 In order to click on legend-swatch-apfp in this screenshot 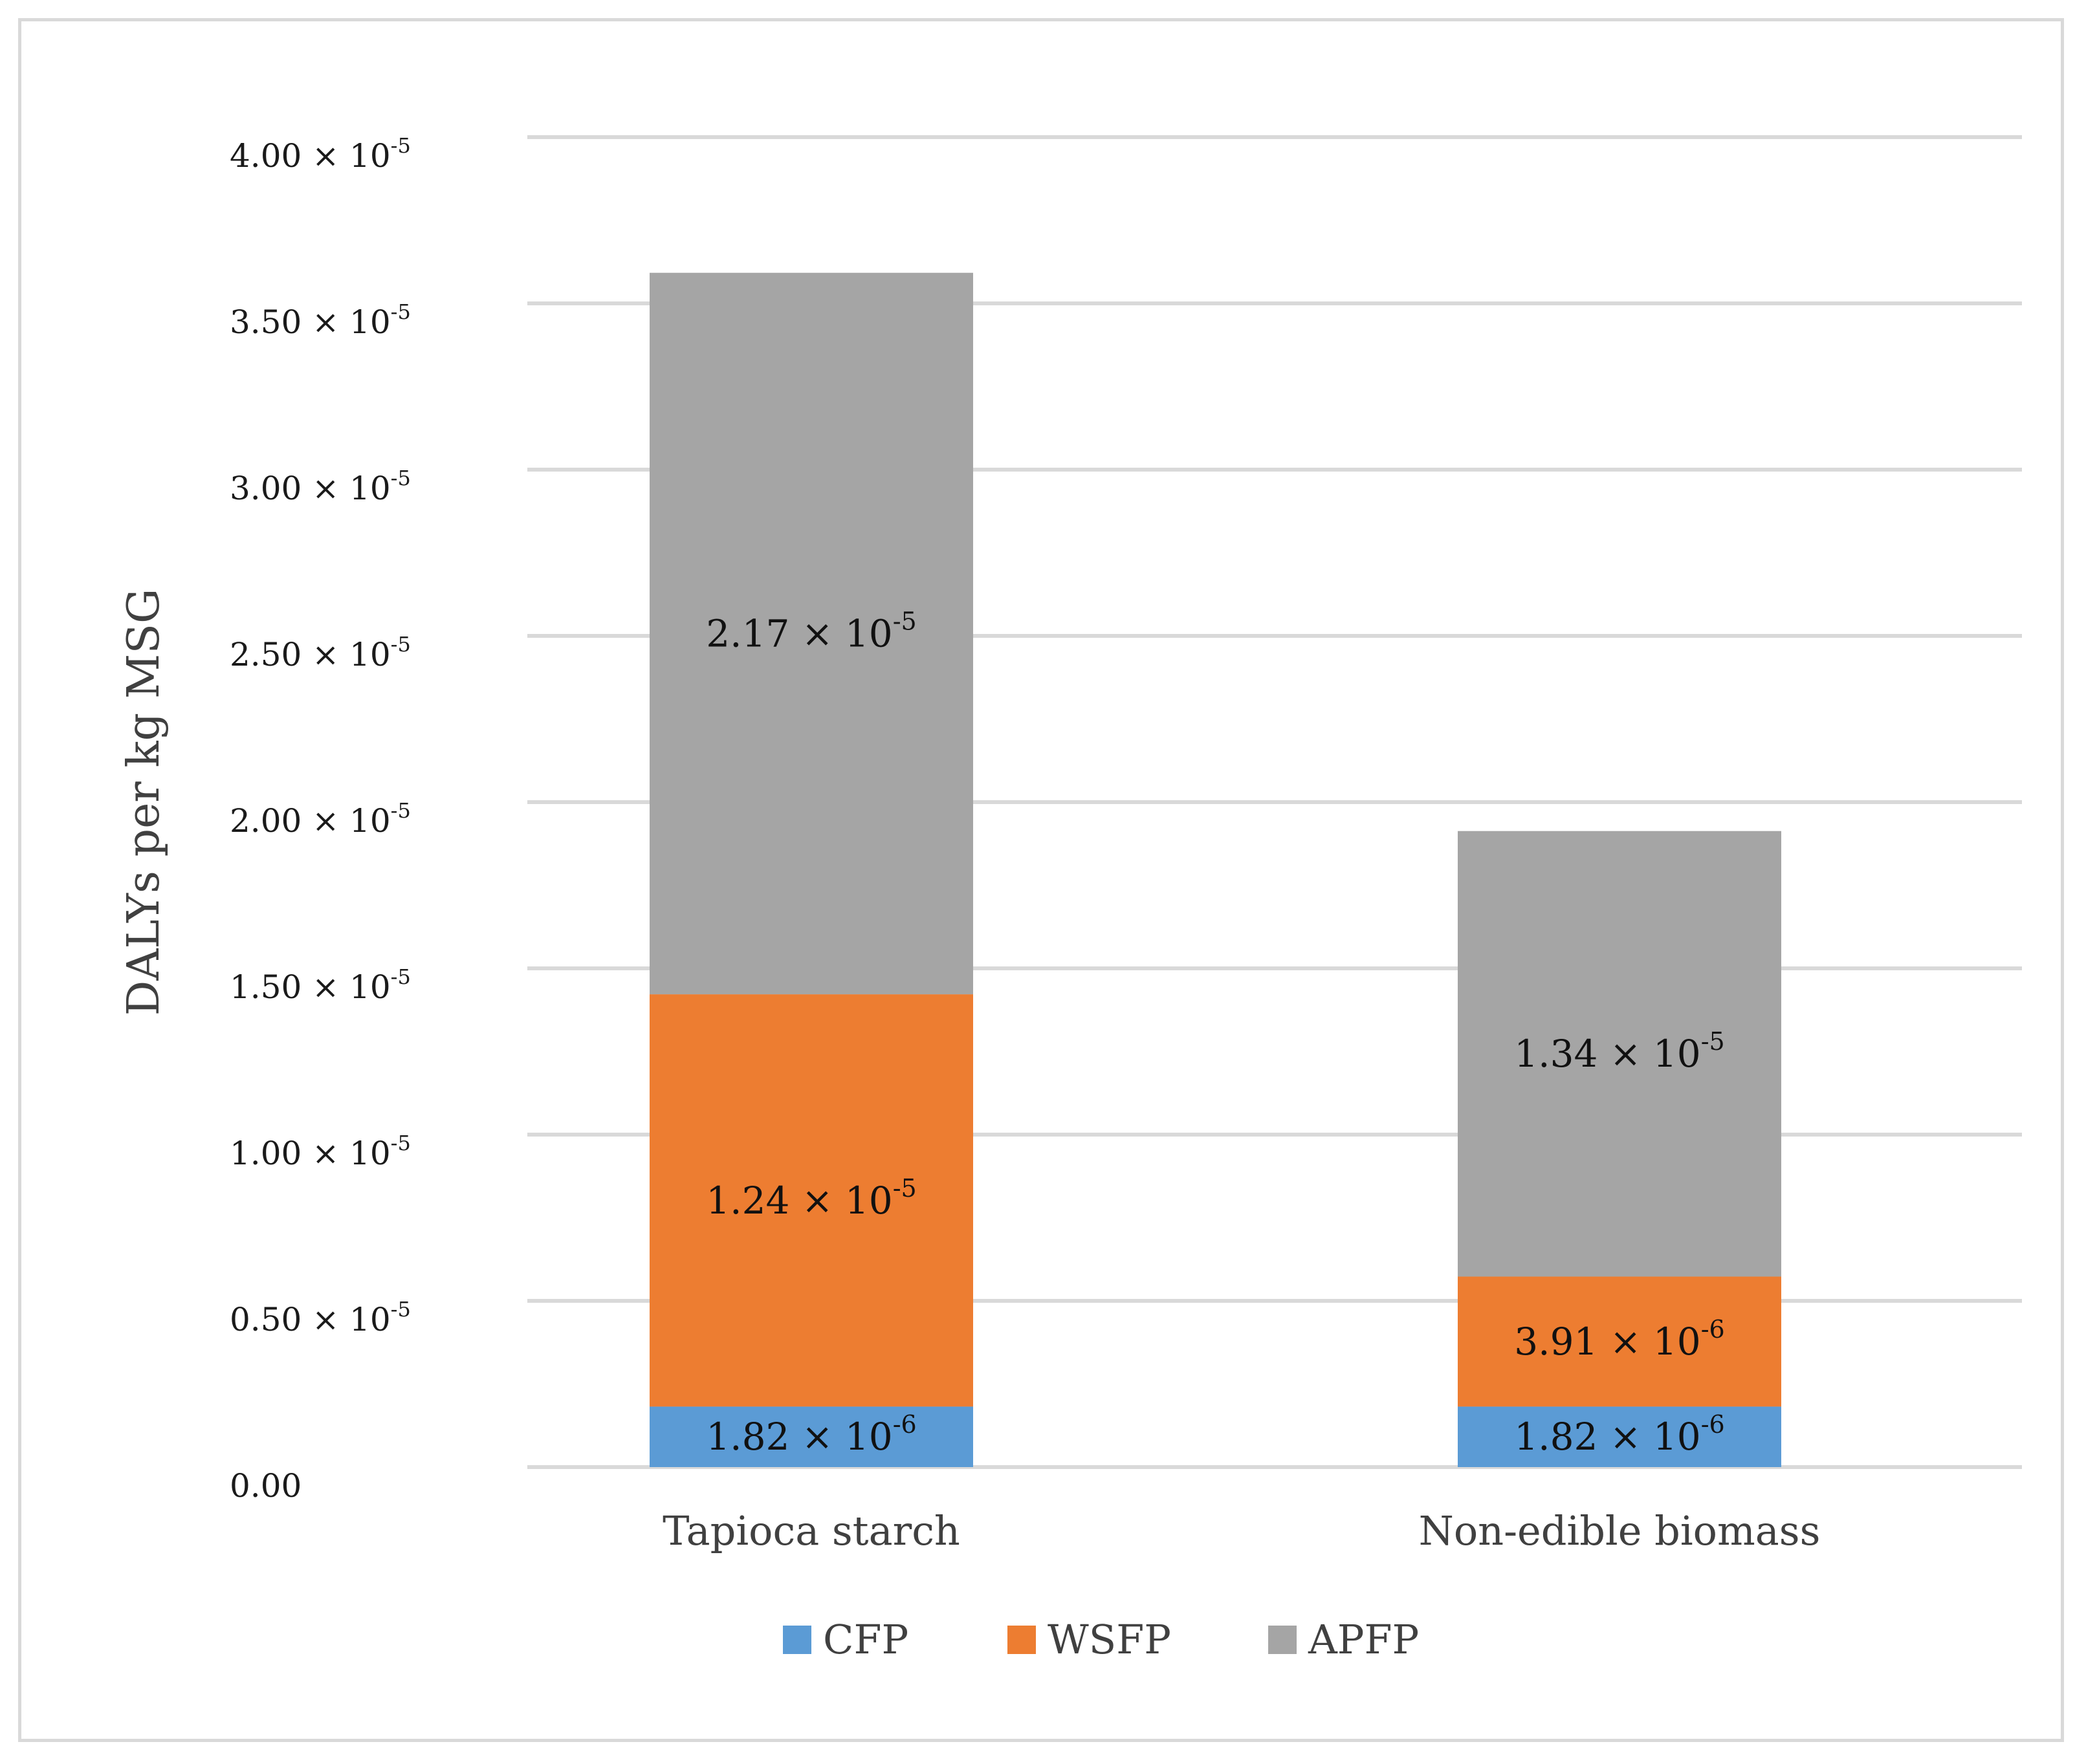, I will do `click(1282, 1640)`.